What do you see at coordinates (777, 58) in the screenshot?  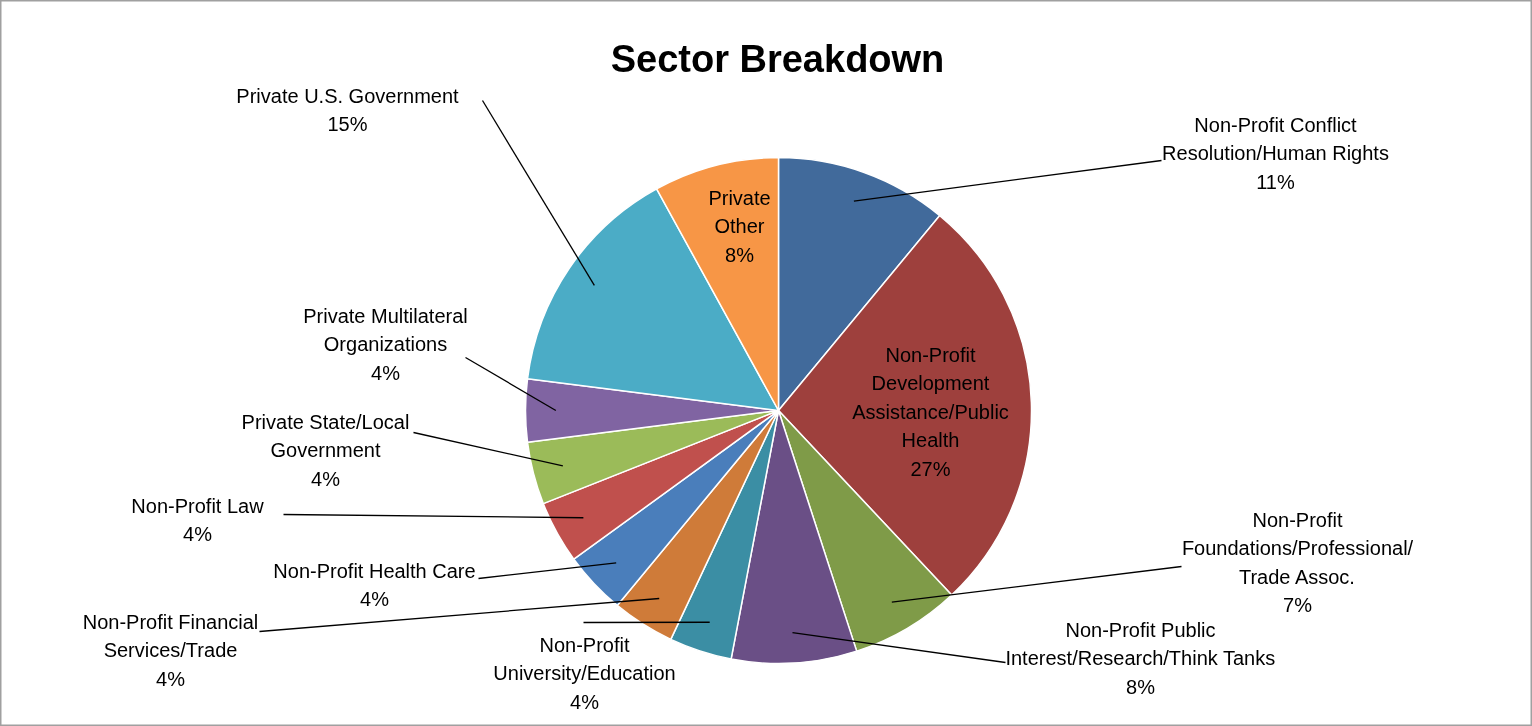 I see `chart-title: Sector Breakdown` at bounding box center [777, 58].